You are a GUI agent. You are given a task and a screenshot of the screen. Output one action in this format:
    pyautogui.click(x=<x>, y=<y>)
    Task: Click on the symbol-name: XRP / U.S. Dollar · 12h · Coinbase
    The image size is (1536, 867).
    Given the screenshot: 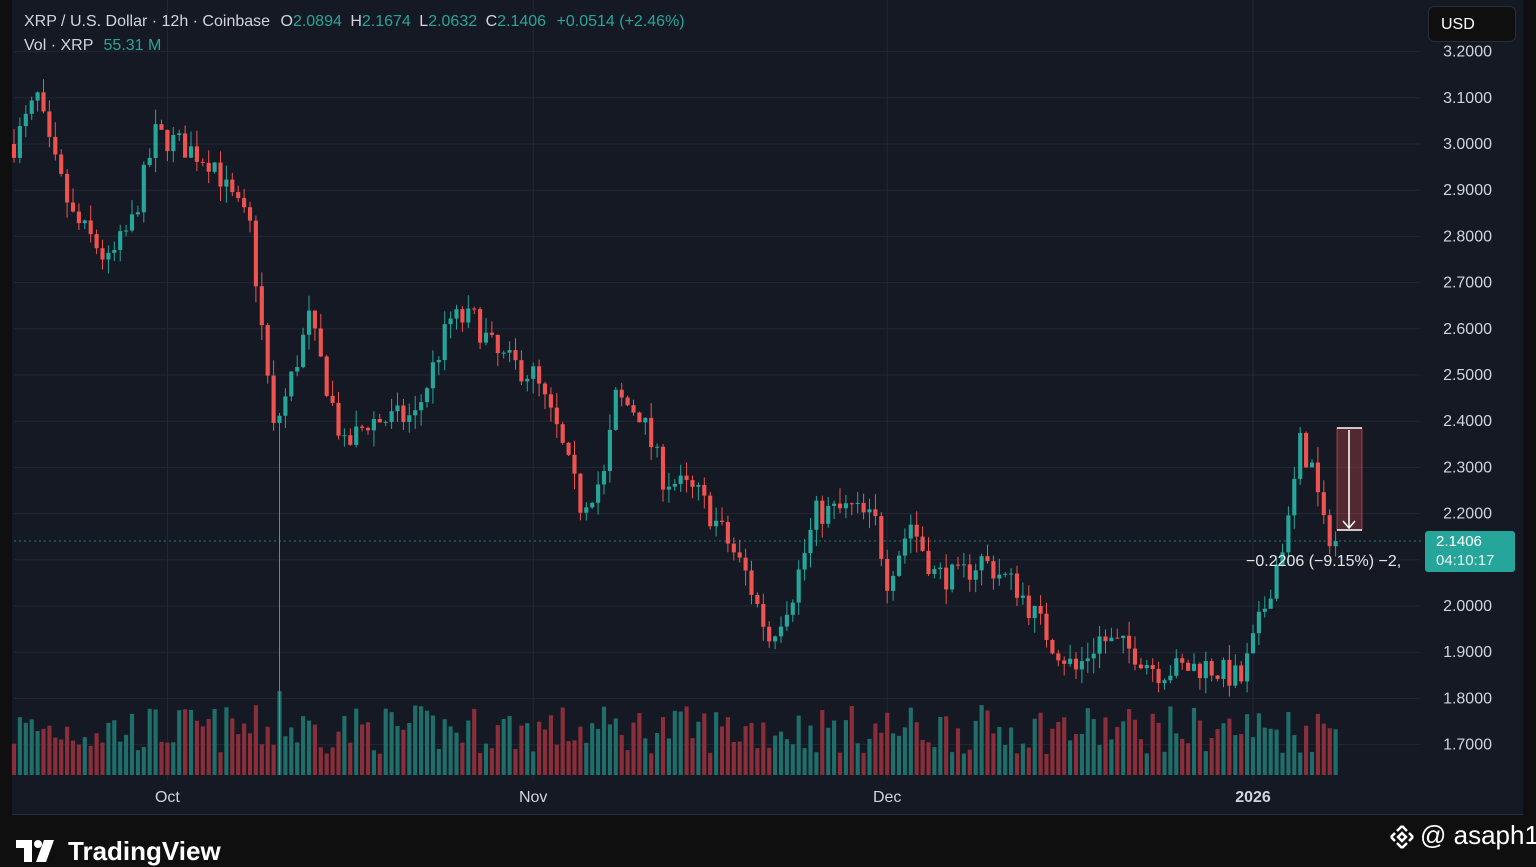 What is the action you would take?
    pyautogui.click(x=147, y=21)
    